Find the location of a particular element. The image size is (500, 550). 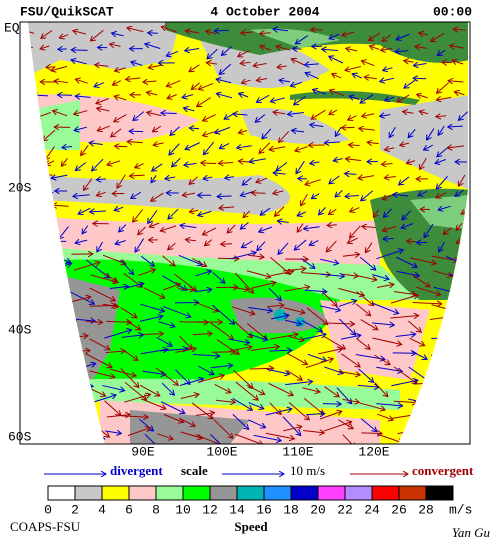

colorbar-tick-label: 26 is located at coordinates (399, 509).